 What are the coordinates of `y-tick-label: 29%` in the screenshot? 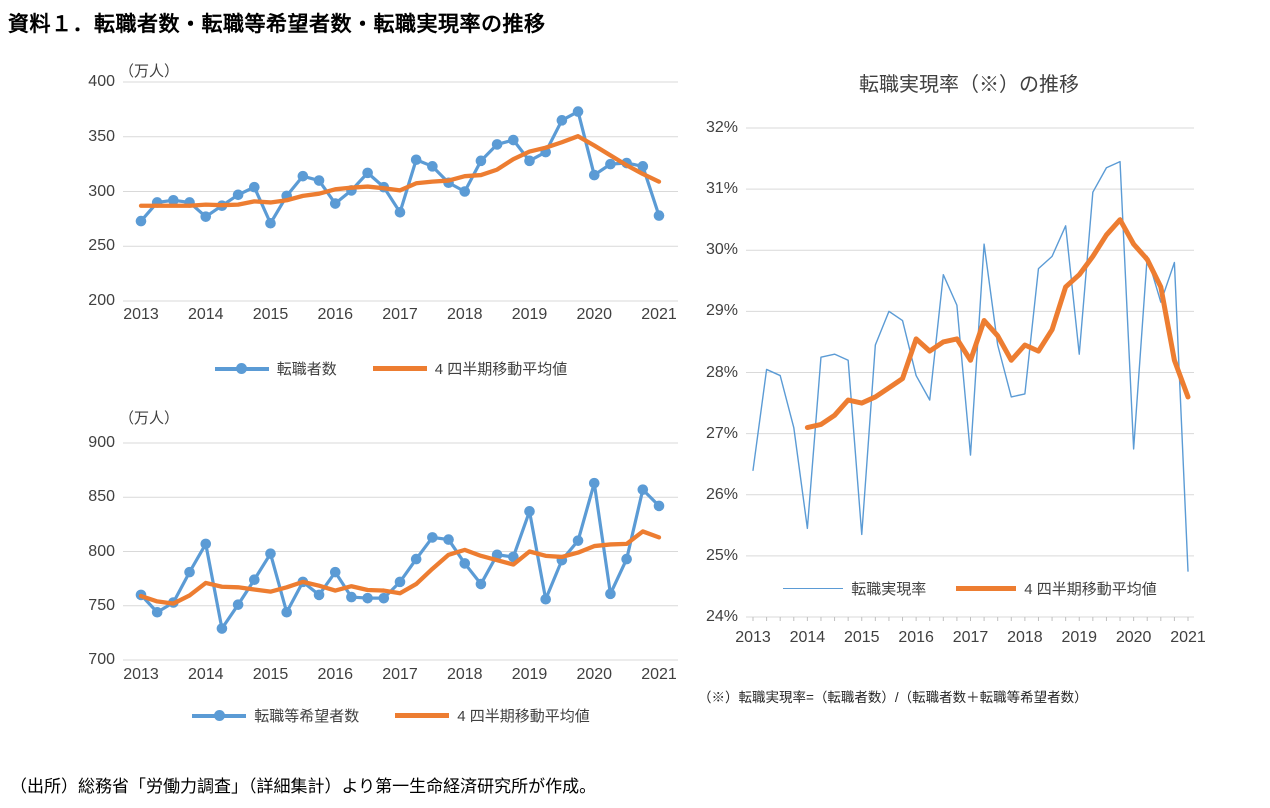 It's located at (721, 311).